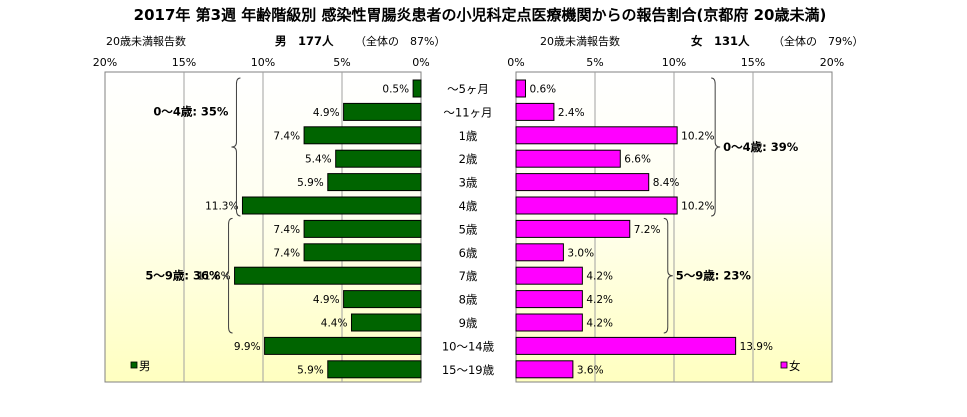  Describe the element at coordinates (263, 62) in the screenshot. I see `male-tick-label: 10%` at that location.